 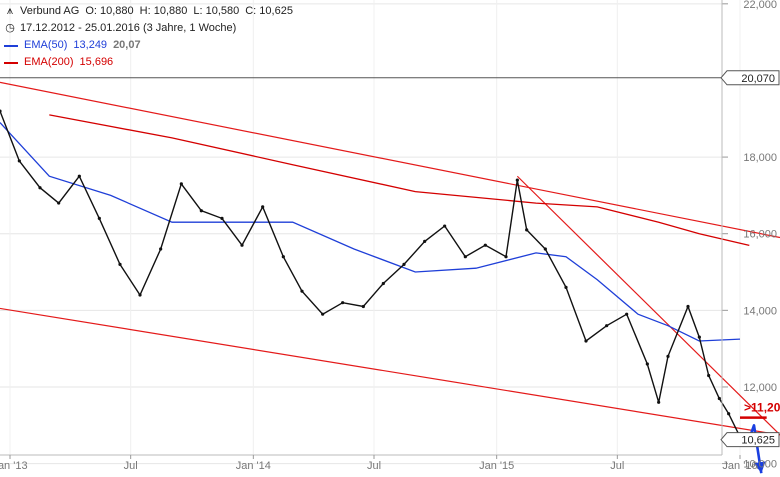 What do you see at coordinates (269, 11) in the screenshot?
I see `close-value: C: 10,625` at bounding box center [269, 11].